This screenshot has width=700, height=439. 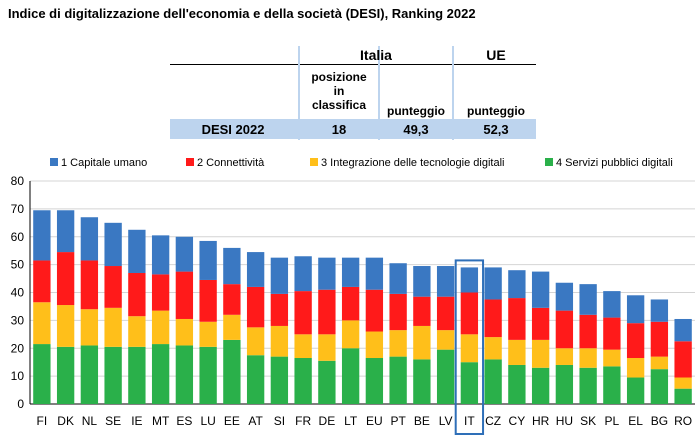 I want to click on x-tick-label: PT, so click(x=398, y=421).